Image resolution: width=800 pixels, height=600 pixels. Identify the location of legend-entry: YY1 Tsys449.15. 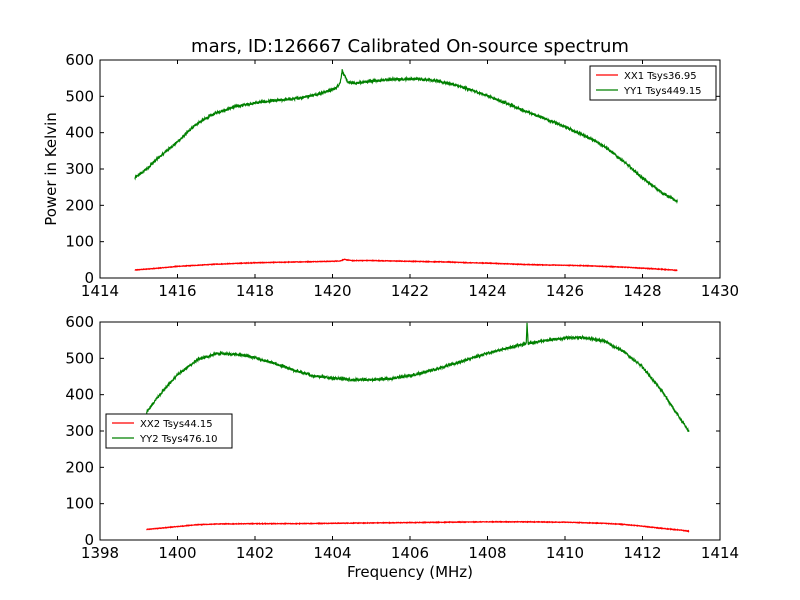
(662, 91).